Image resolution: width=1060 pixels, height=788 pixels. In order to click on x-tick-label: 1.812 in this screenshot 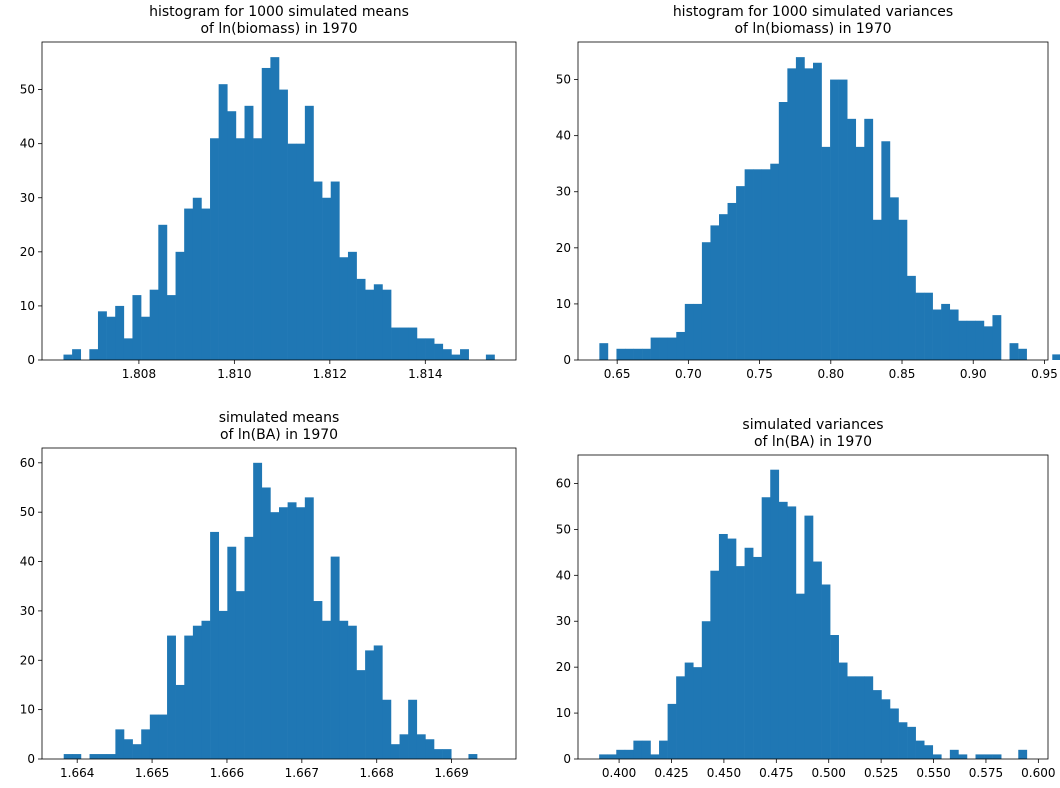, I will do `click(330, 374)`.